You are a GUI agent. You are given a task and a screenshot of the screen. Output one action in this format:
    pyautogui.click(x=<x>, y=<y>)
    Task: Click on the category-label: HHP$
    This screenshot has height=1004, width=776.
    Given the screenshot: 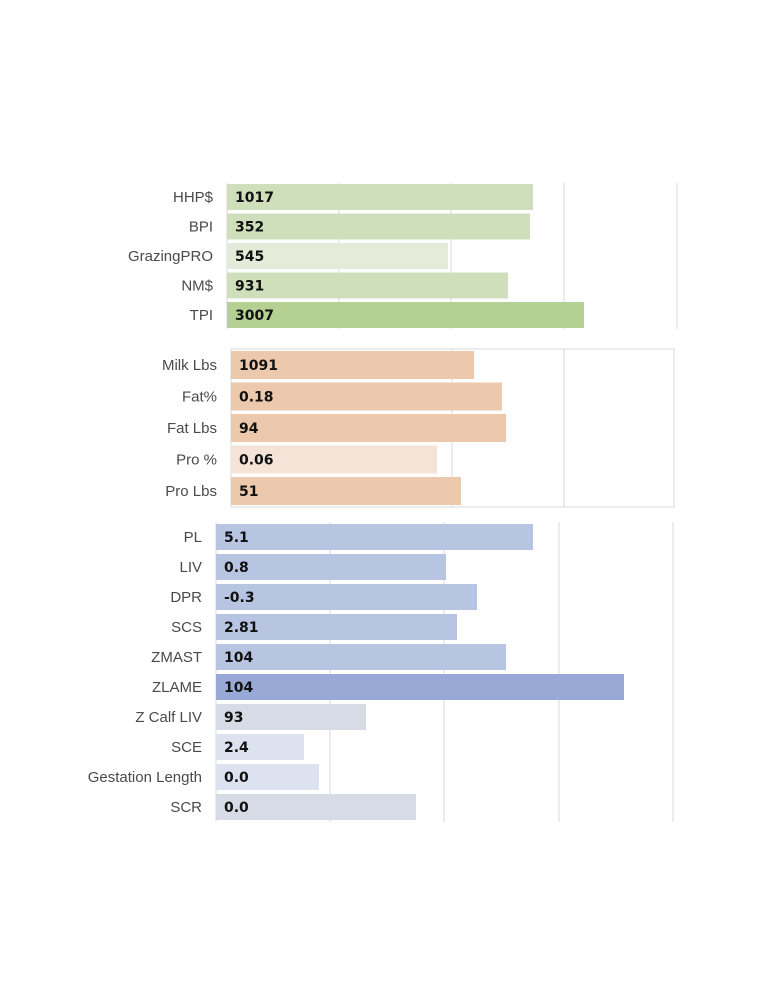 What is the action you would take?
    pyautogui.click(x=193, y=197)
    